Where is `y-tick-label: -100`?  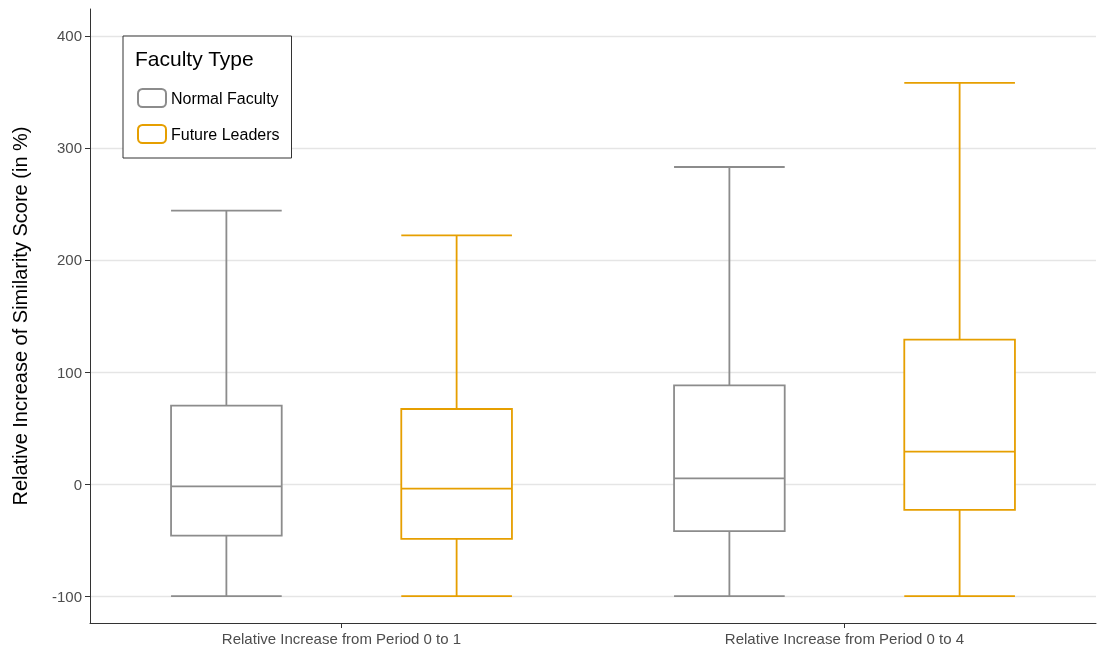
y-tick-label: -100 is located at coordinates (66, 596).